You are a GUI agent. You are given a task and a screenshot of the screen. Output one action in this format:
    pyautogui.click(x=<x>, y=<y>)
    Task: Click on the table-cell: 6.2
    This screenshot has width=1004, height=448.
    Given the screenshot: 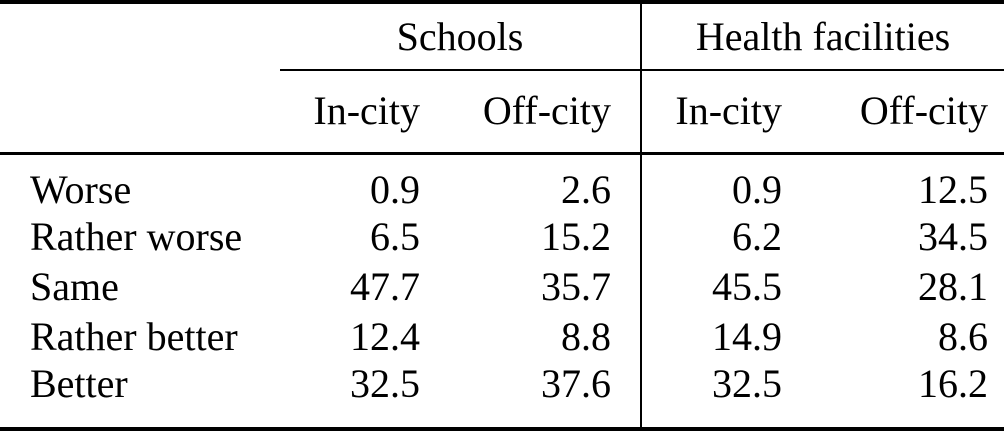 What is the action you would take?
    pyautogui.click(x=713, y=236)
    